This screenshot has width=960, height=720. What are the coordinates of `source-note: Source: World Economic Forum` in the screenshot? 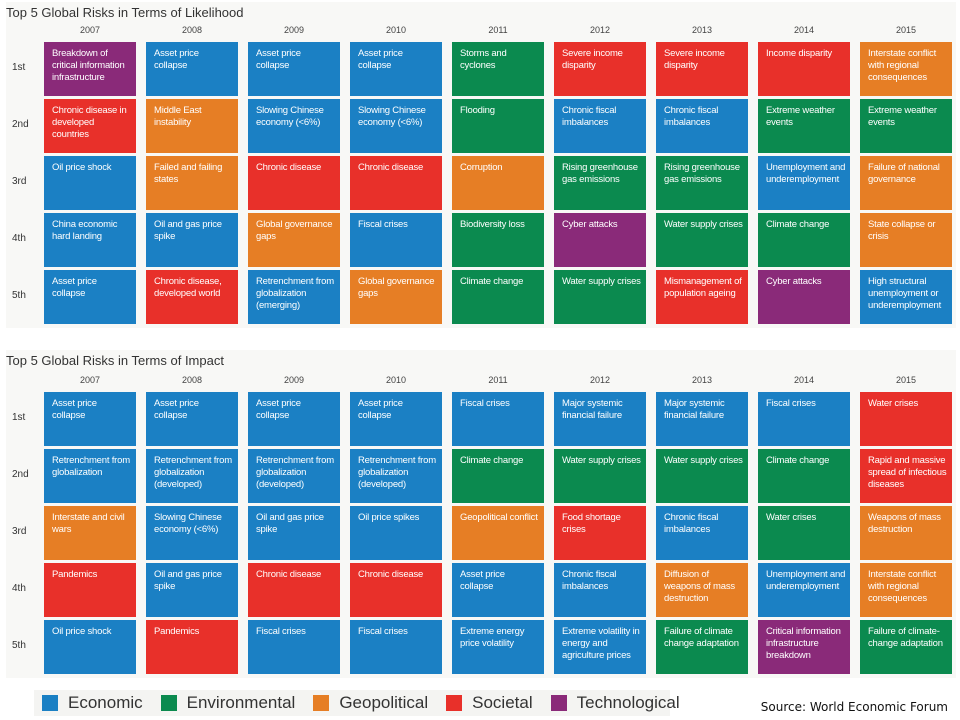 It's located at (854, 707).